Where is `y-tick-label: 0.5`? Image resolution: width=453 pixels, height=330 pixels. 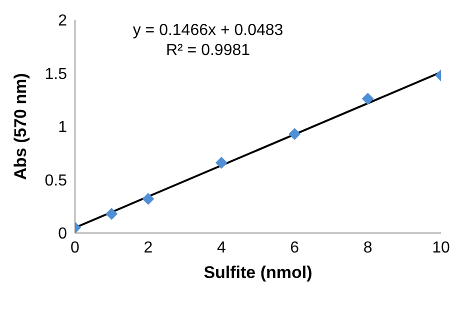 y-tick-label: 0.5 is located at coordinates (56, 181).